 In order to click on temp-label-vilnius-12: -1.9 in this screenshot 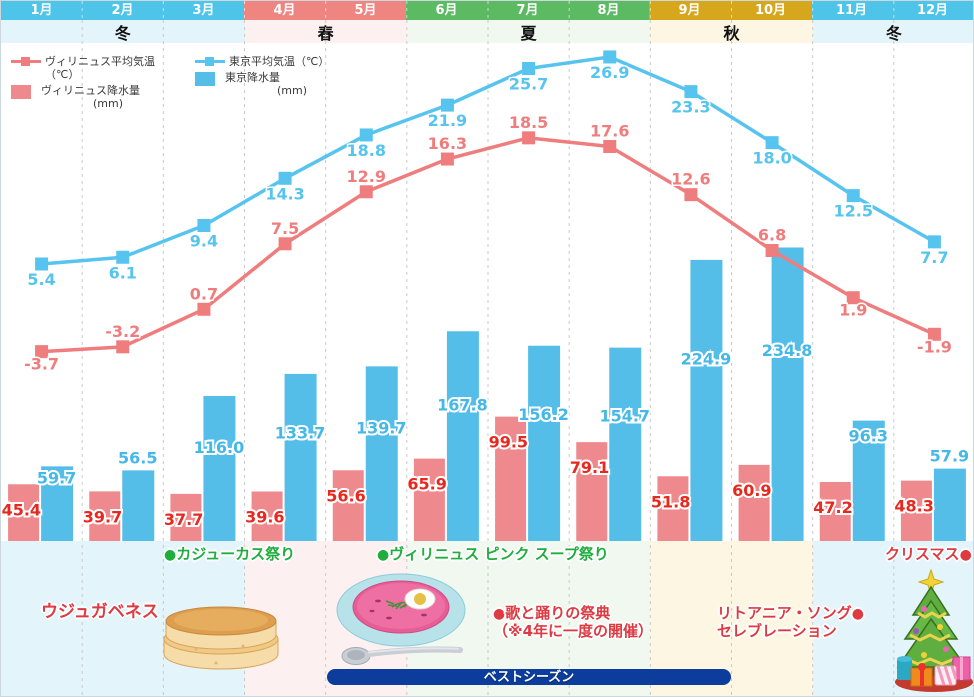, I will do `click(934, 346)`.